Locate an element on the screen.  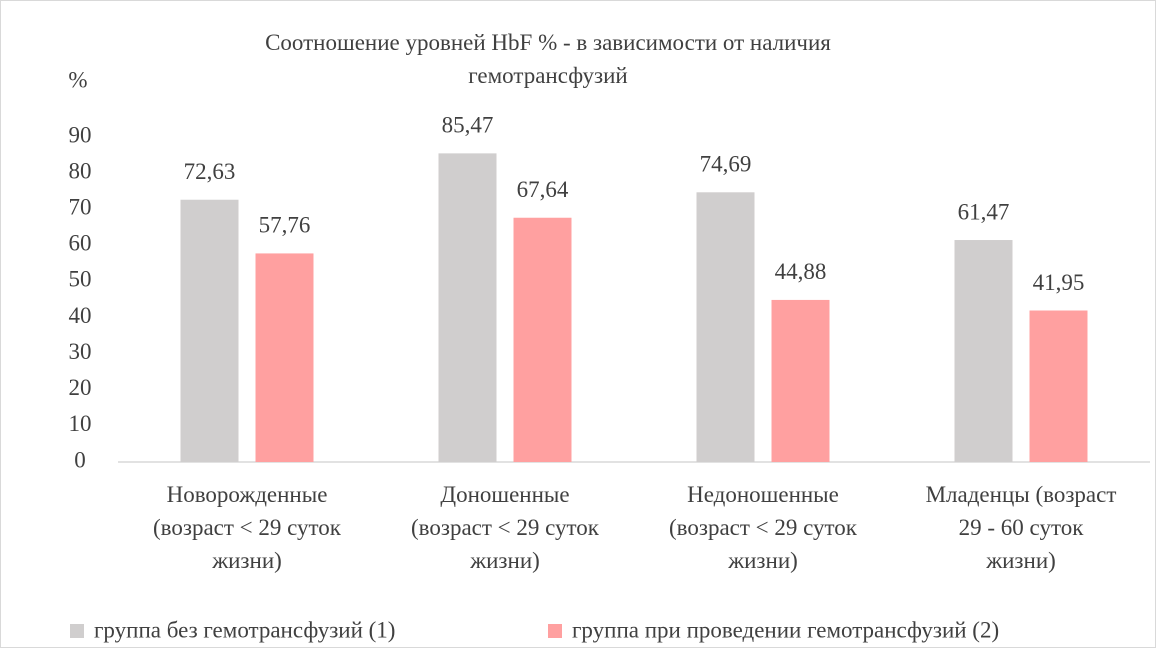
y-axis-label: % is located at coordinates (77, 79).